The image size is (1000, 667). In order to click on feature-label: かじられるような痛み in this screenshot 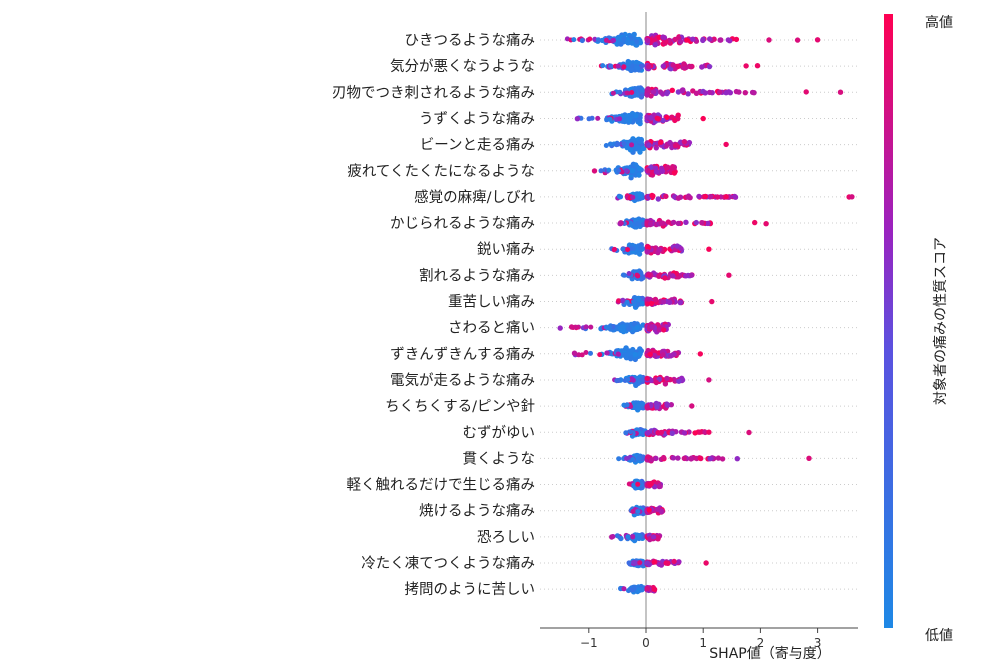, I will do `click(462, 223)`.